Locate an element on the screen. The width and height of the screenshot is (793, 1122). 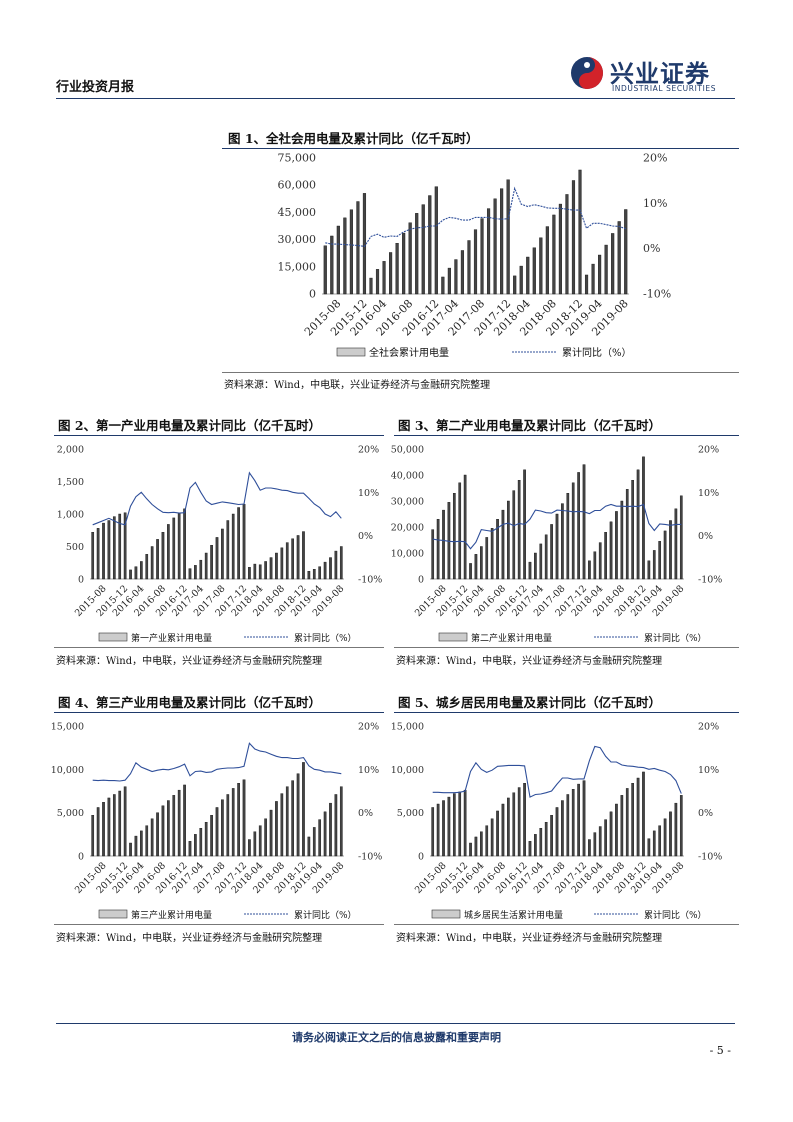
left-axis-tick-label: 75,000 is located at coordinates (297, 158).